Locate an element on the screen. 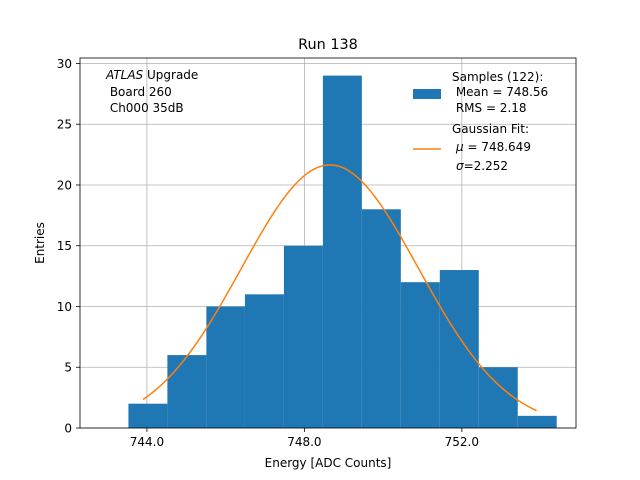  legend-sigma-symbol: σ is located at coordinates (460, 166).